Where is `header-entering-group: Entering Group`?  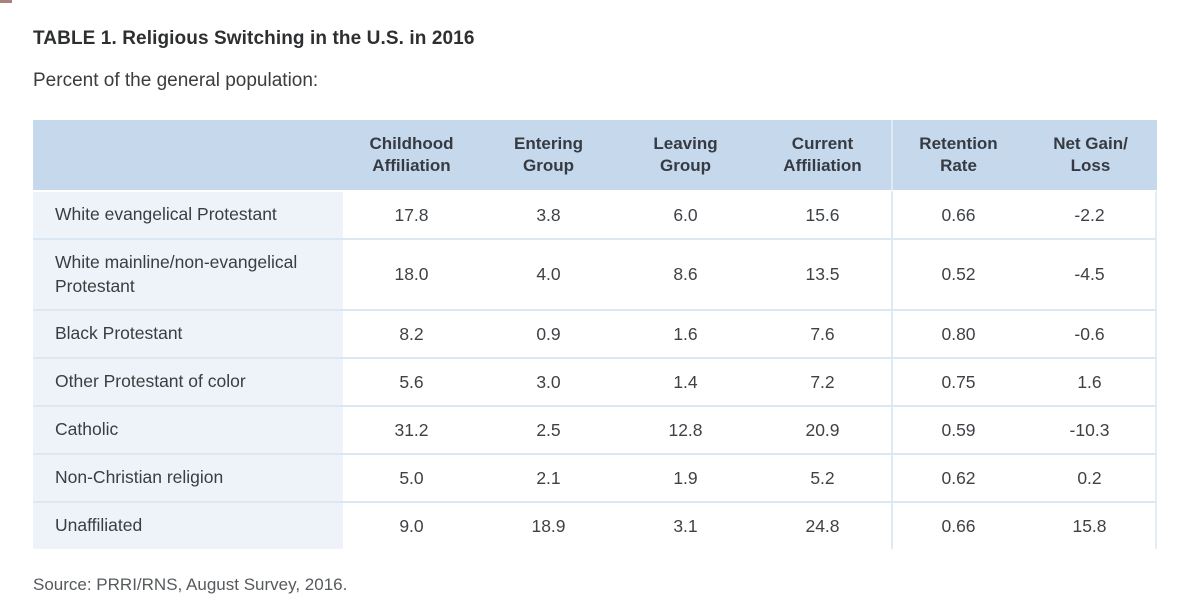
header-entering-group: Entering Group is located at coordinates (548, 155).